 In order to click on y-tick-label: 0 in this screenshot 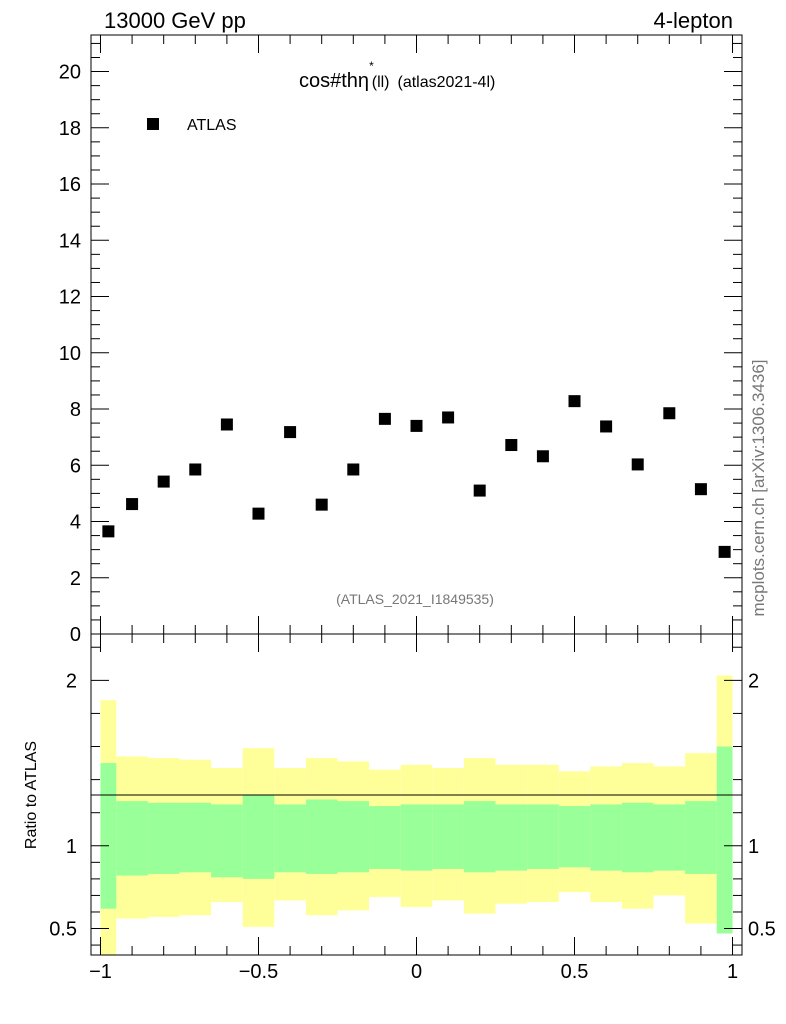, I will do `click(75, 635)`.